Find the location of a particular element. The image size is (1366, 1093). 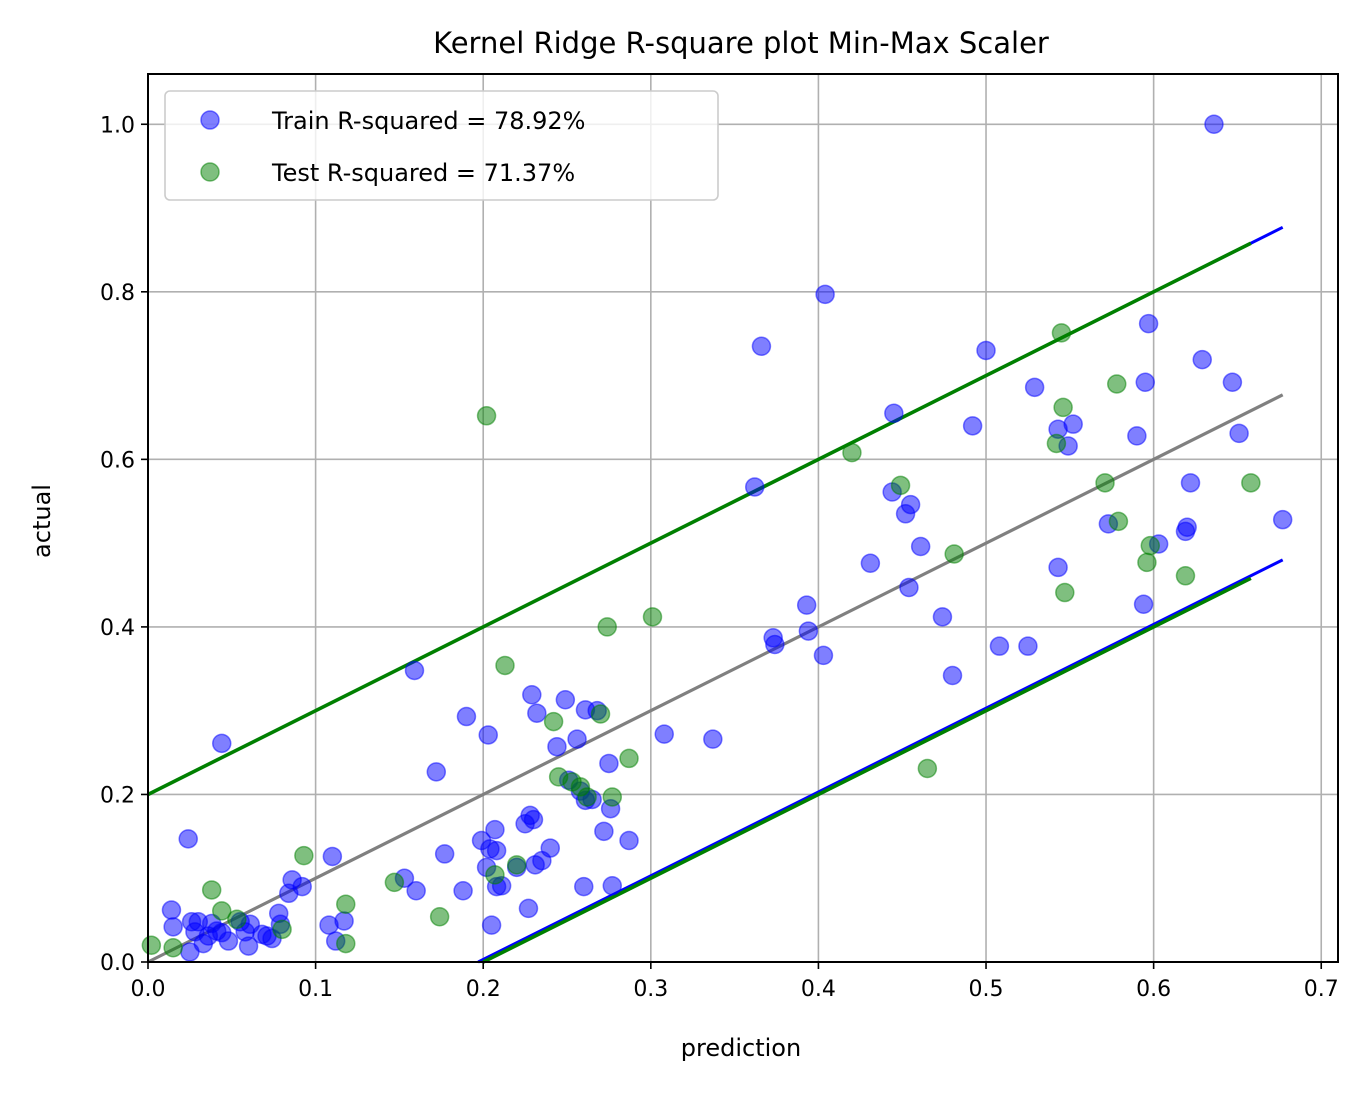

x-tick-label: 0.1 is located at coordinates (315, 989).